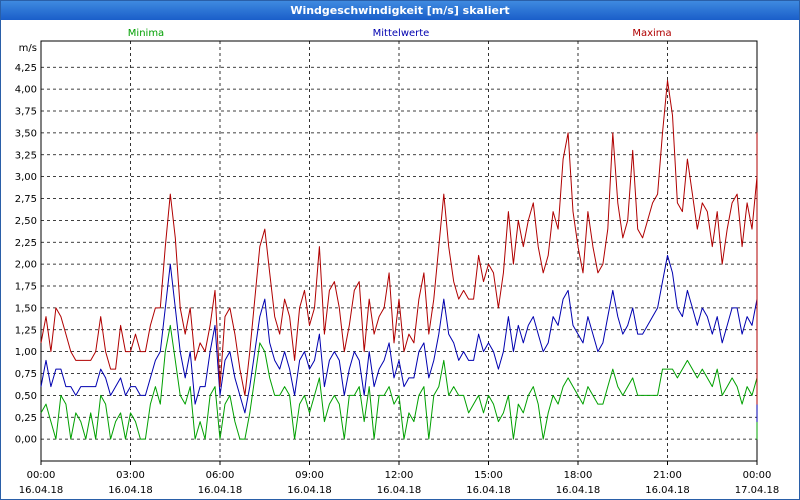 This screenshot has height=500, width=800. I want to click on x-tick-time: 21:00, so click(667, 475).